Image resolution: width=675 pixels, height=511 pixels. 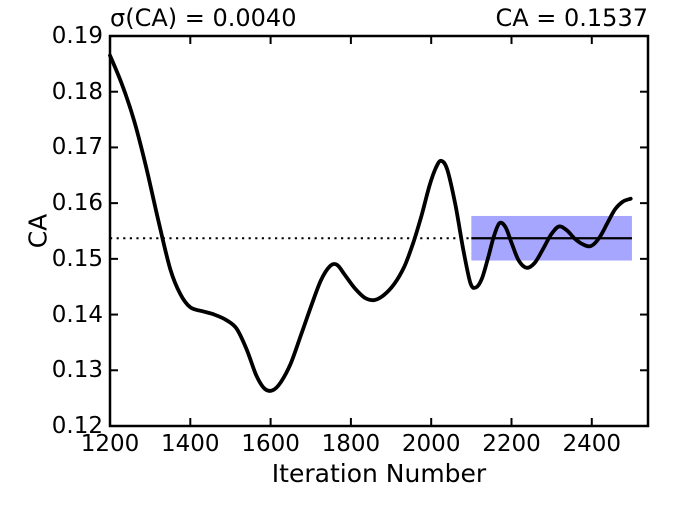 What do you see at coordinates (77, 370) in the screenshot?
I see `y-tick-label: 0.13` at bounding box center [77, 370].